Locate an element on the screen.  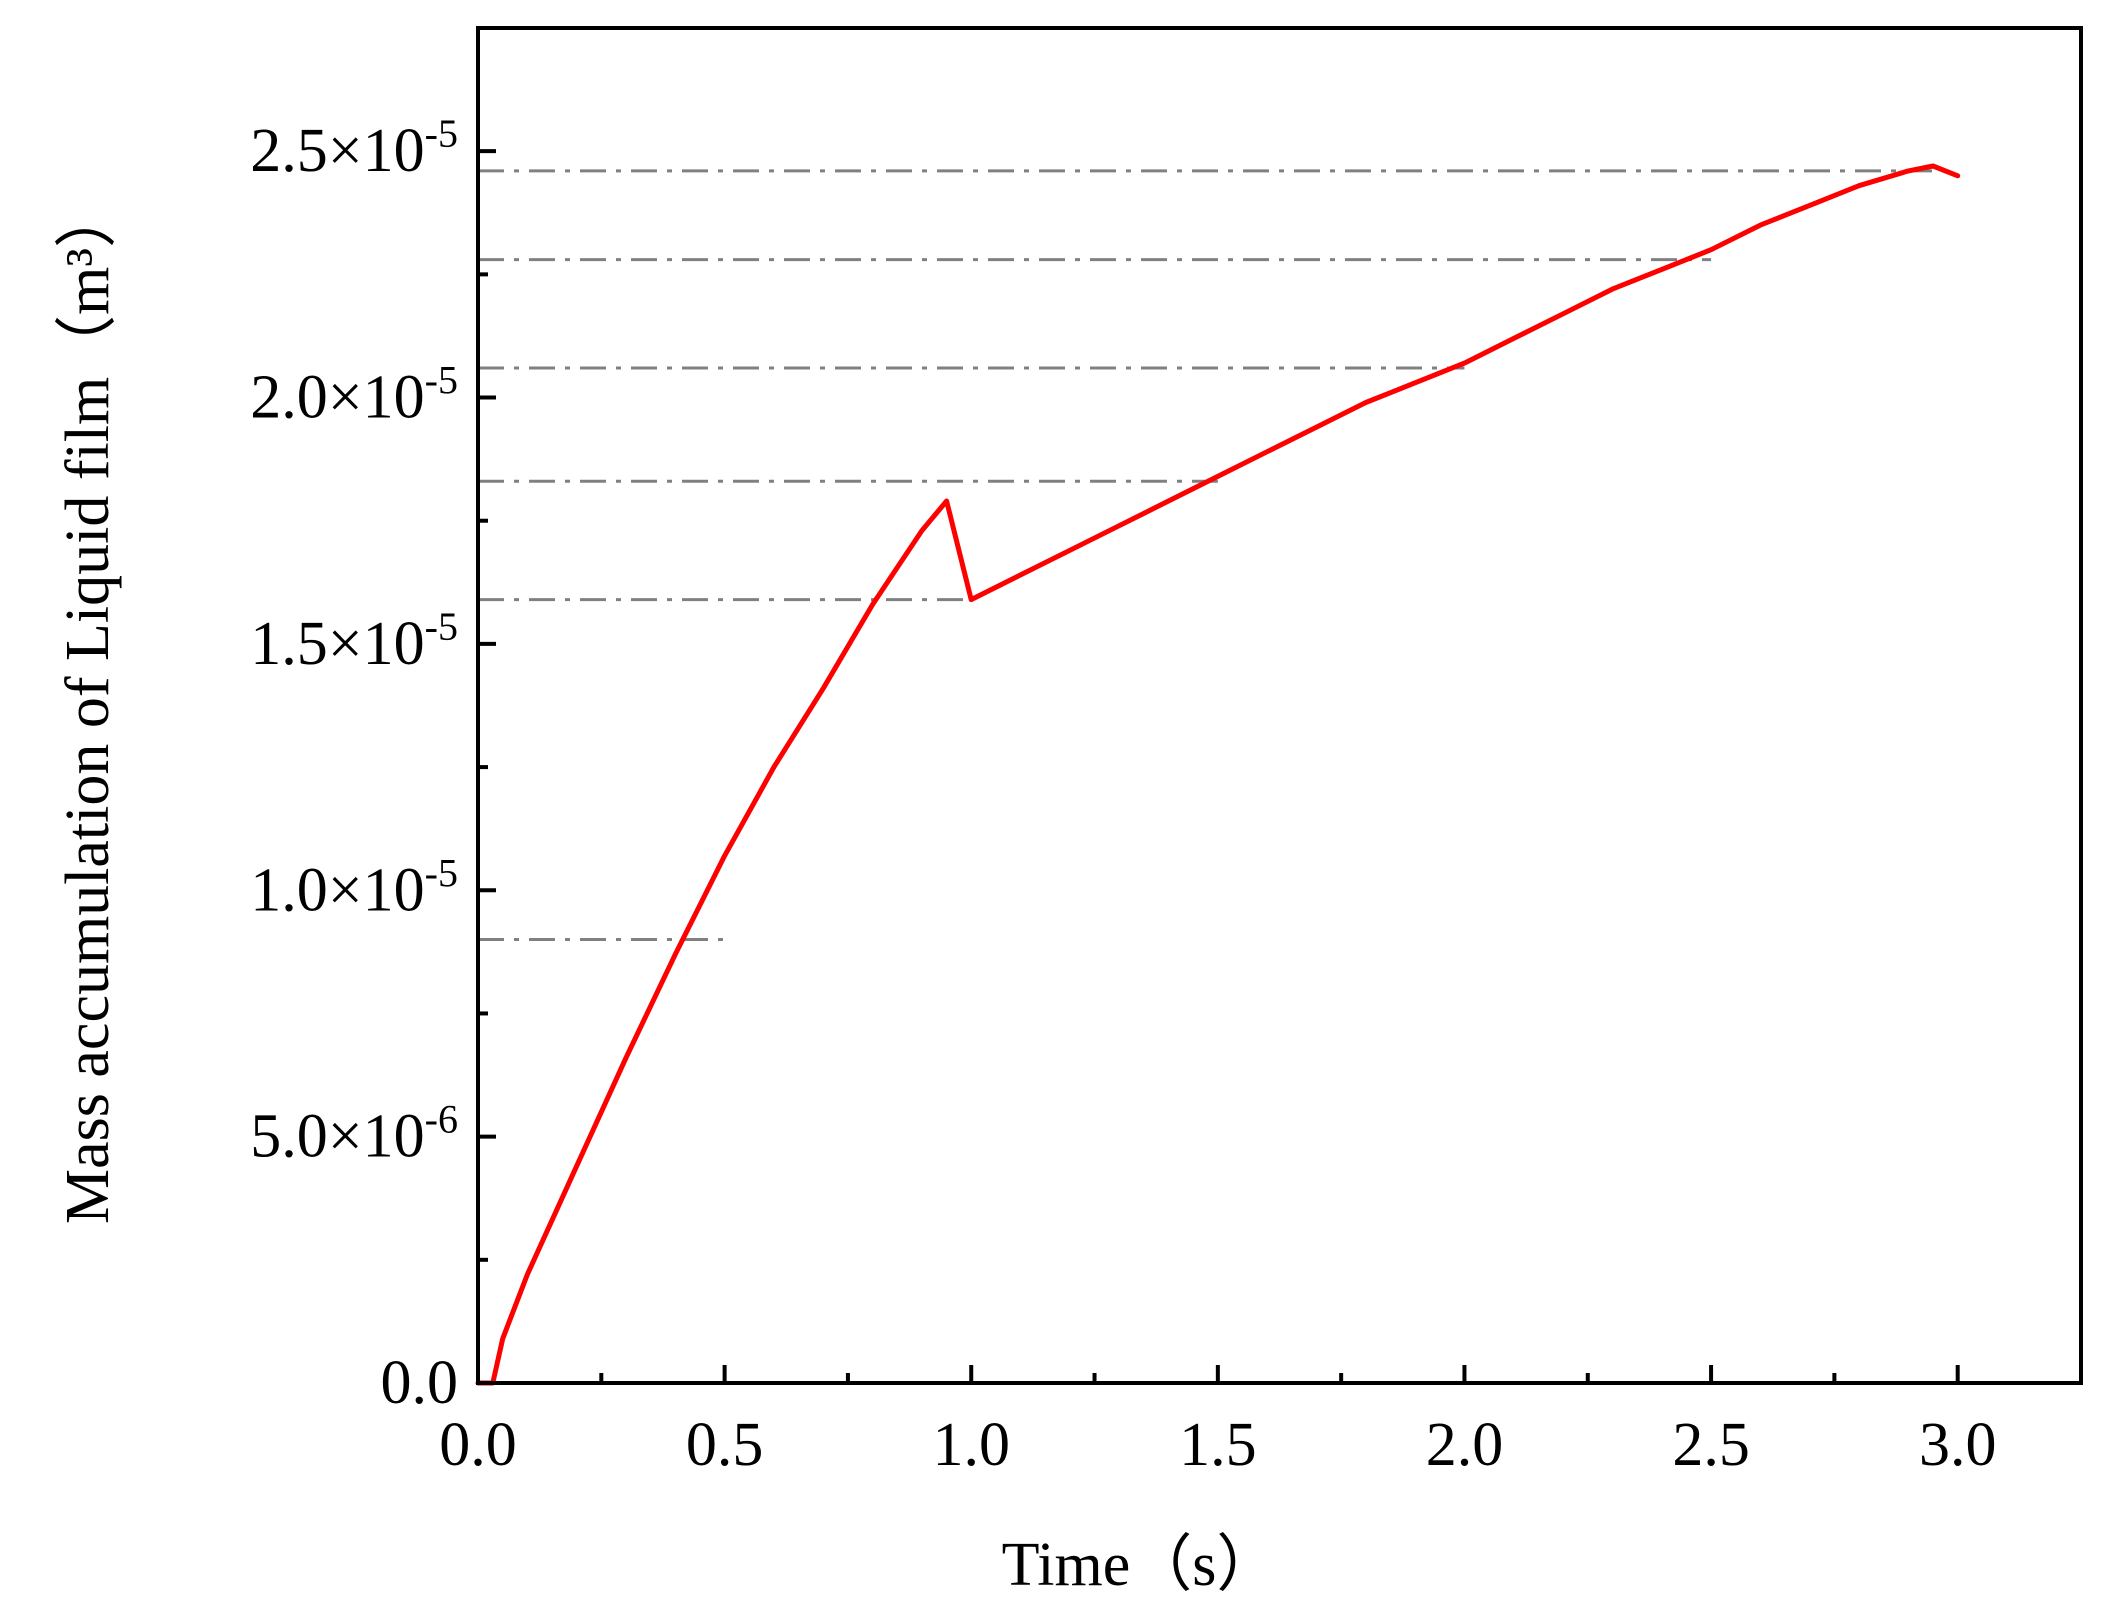
y-tick-exponent: -6 is located at coordinates (441, 1119).